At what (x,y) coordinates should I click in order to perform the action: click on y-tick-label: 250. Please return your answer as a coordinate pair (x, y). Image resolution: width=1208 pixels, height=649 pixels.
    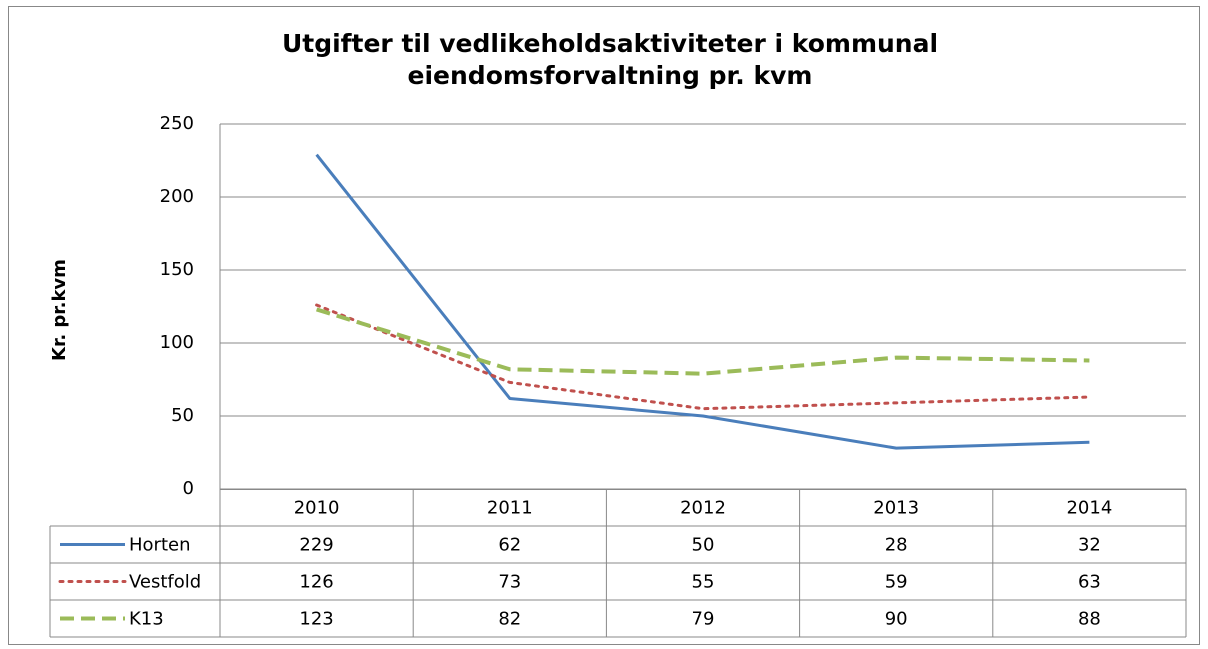
    Looking at the image, I should click on (177, 123).